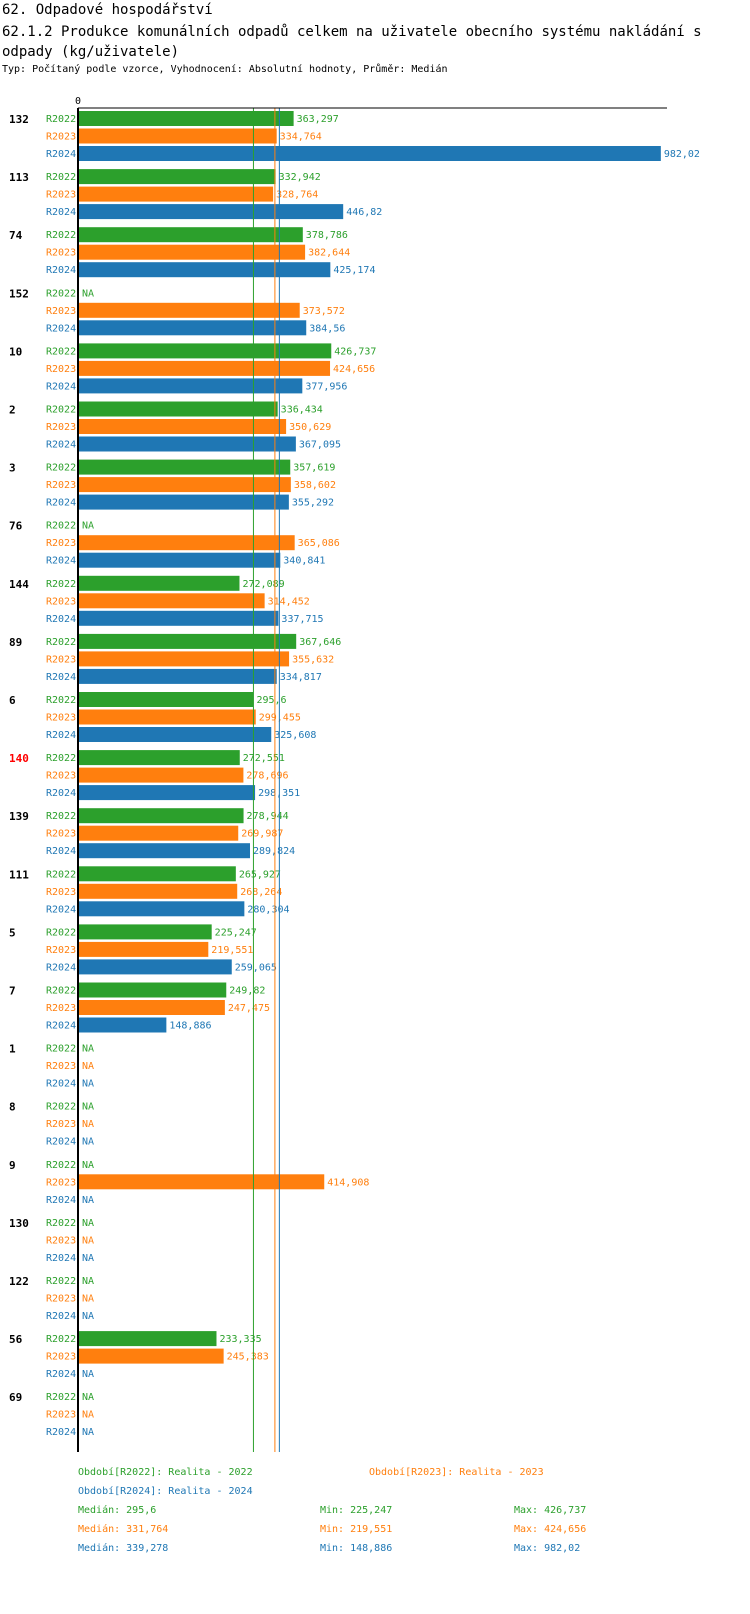 The image size is (750, 1614). What do you see at coordinates (297, 195) in the screenshot?
I see `data-label: 328,764` at bounding box center [297, 195].